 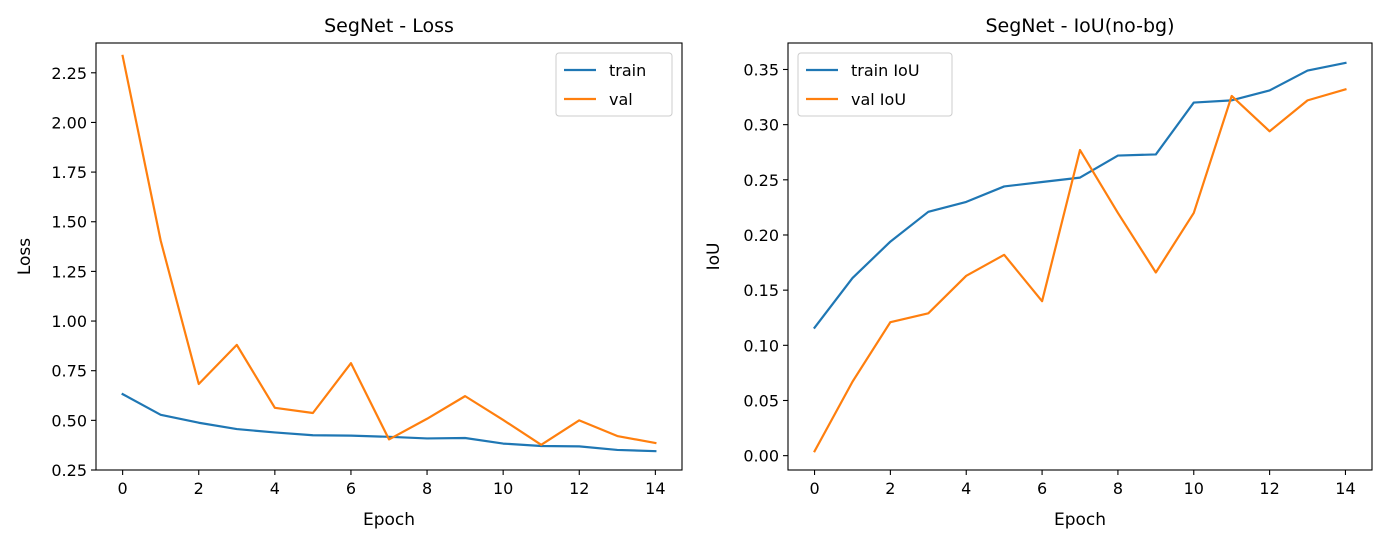 I want to click on legend-label: train, so click(x=627, y=70).